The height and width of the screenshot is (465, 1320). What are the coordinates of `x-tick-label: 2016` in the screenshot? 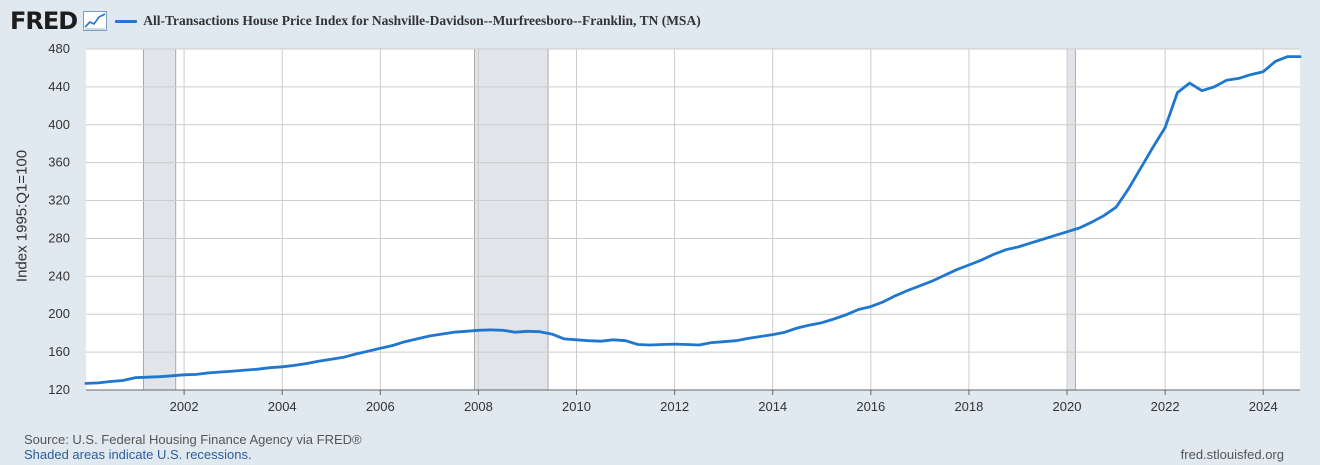 It's located at (870, 406).